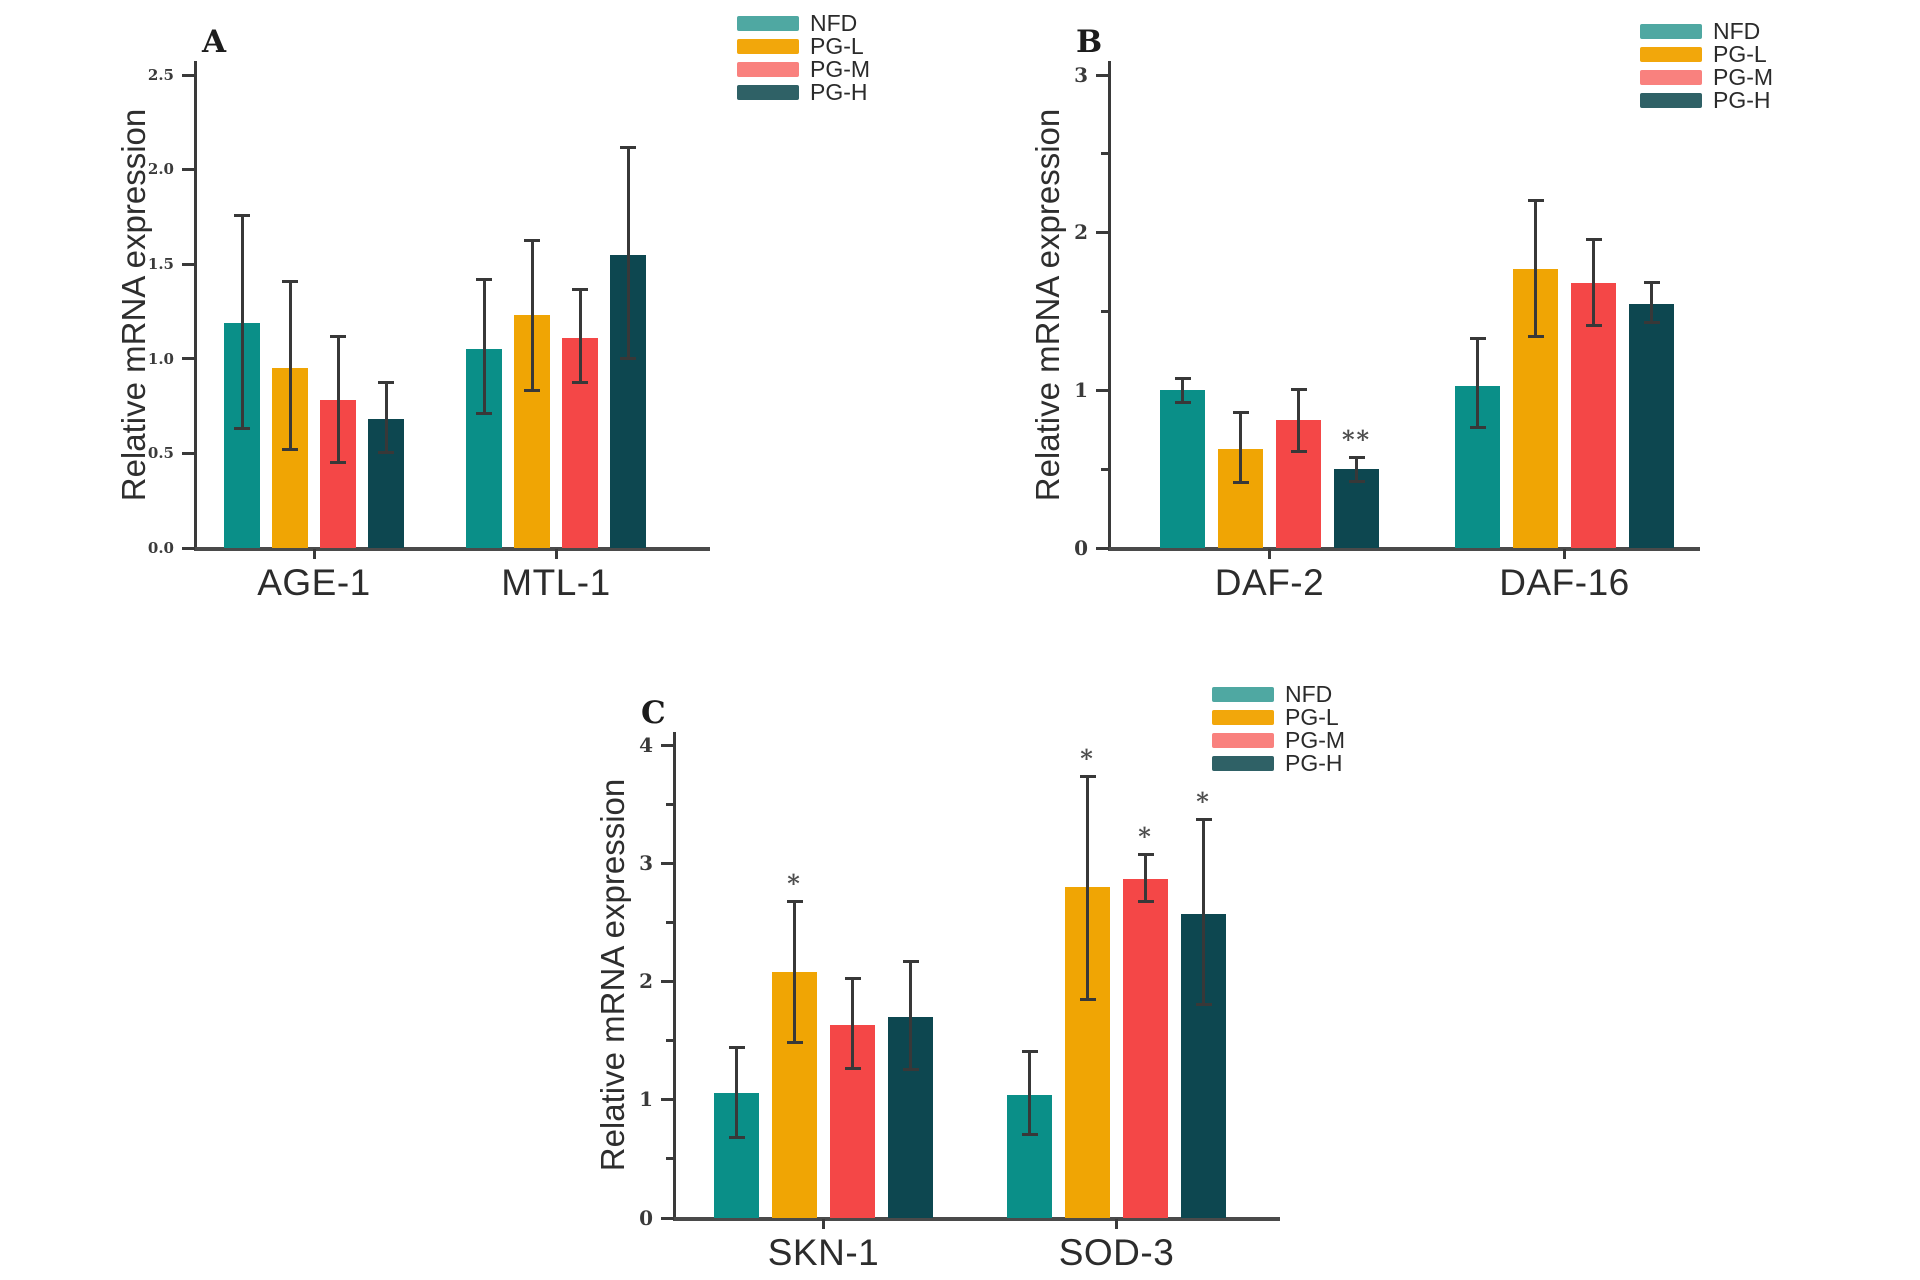  I want to click on legend-panel-b: NFD PG-L PG-M PG-H, so click(1706, 66).